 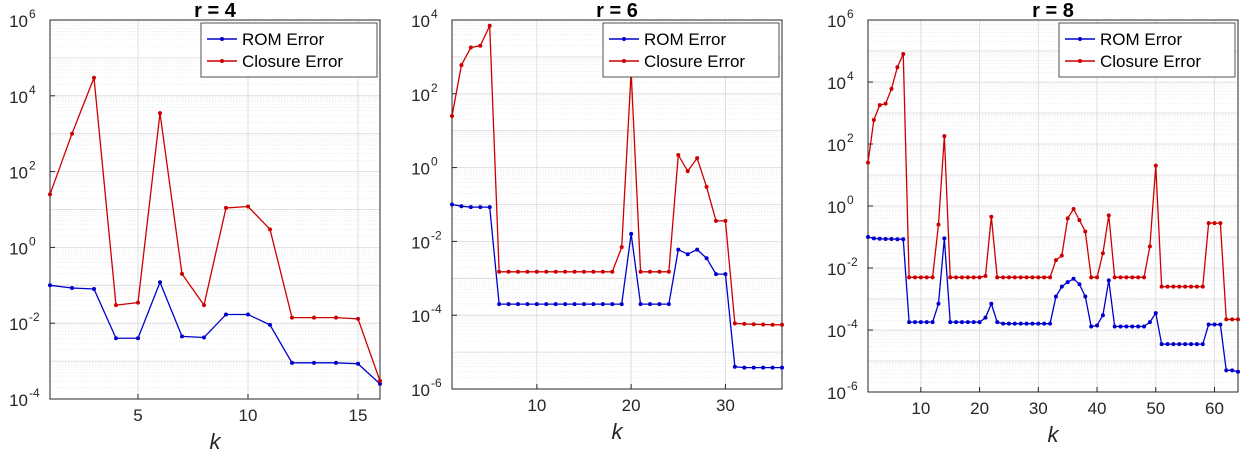 I want to click on legend-entry: Closure Error, so click(x=292, y=61).